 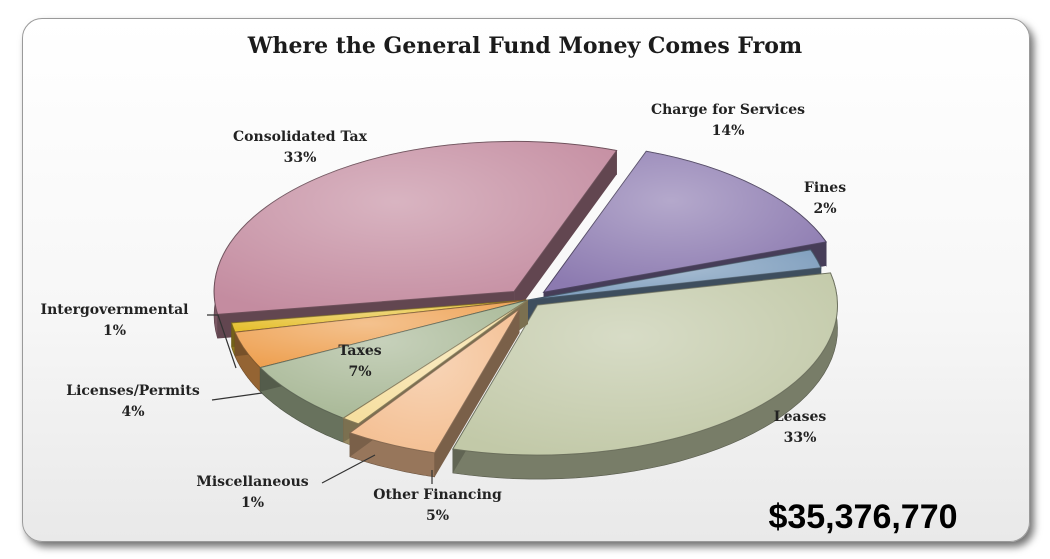 What do you see at coordinates (825, 188) in the screenshot?
I see `label-name: Fines` at bounding box center [825, 188].